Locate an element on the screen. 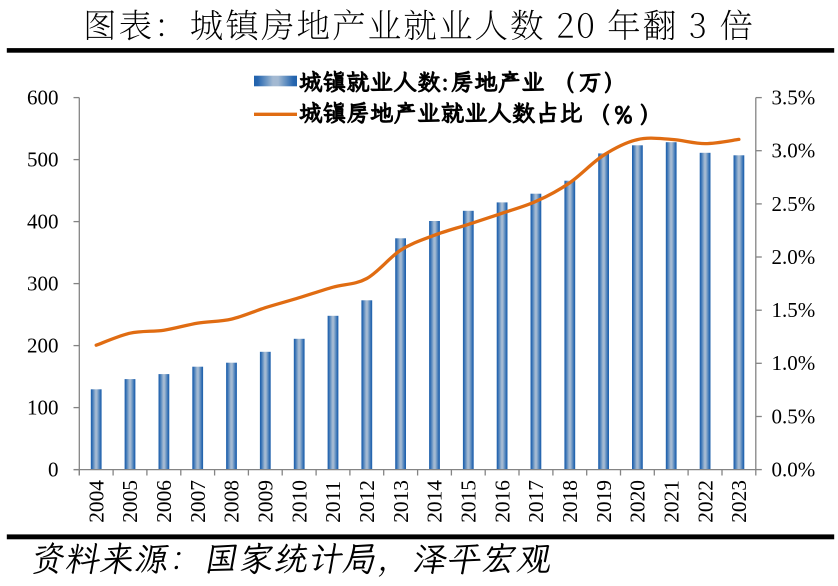  svg-text: 2017 is located at coordinates (536, 501).